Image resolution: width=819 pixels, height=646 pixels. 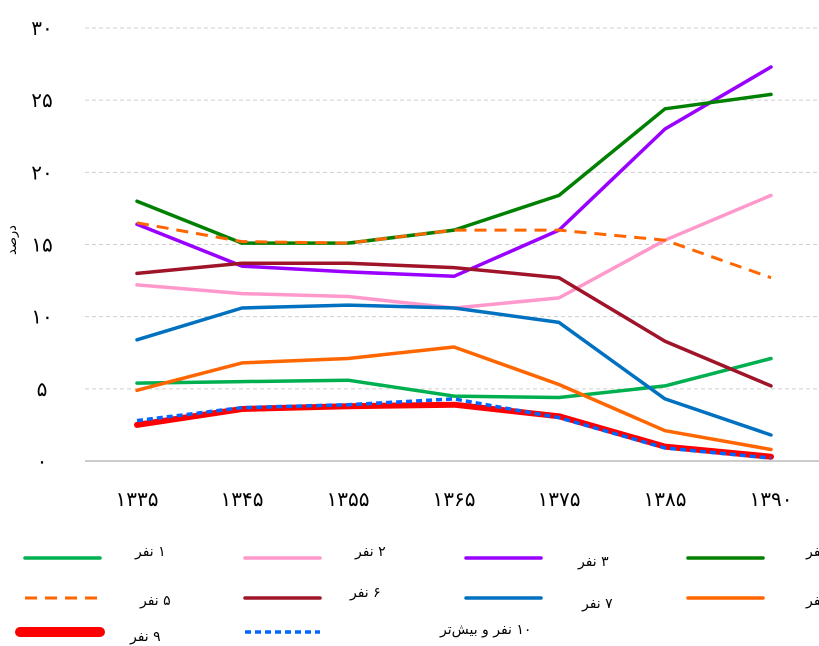 What do you see at coordinates (771, 499) in the screenshot?
I see `x-tick-label: ۱۳۹۰` at bounding box center [771, 499].